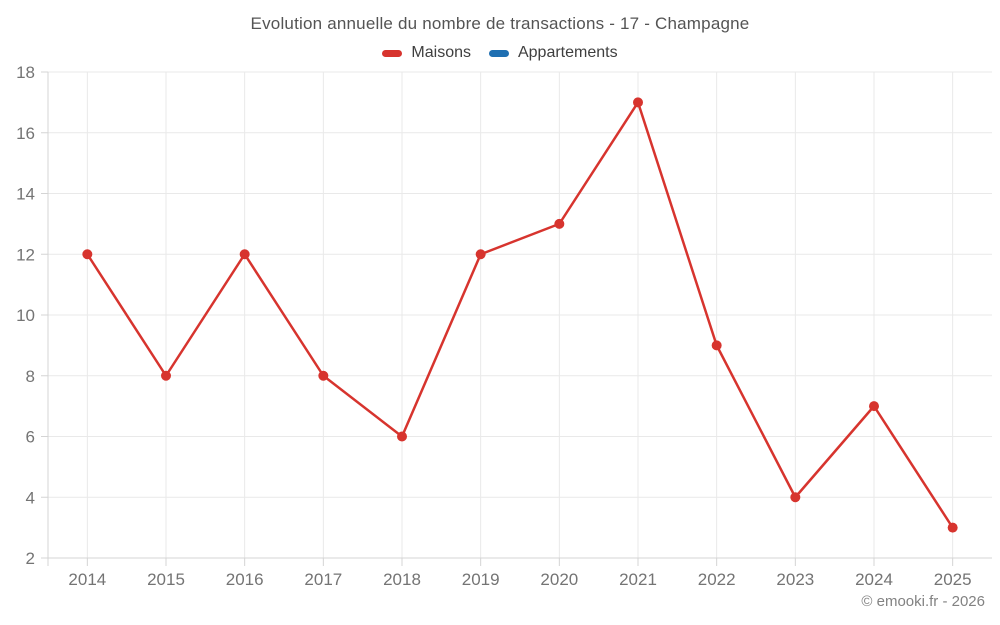 This screenshot has height=625, width=1000. Describe the element at coordinates (402, 579) in the screenshot. I see `x-axis-label: 2018` at that location.